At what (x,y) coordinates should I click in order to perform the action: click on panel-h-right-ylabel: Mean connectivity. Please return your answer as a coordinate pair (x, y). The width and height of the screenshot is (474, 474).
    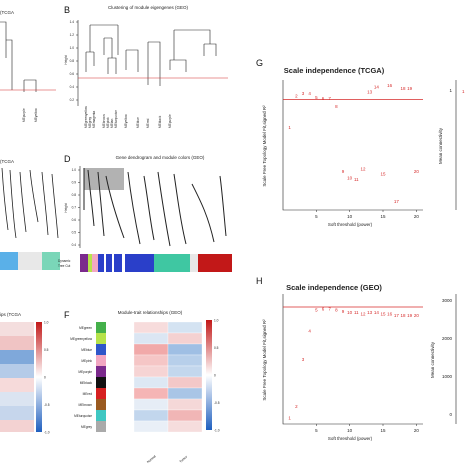
    Looking at the image, I should click on (432, 359).